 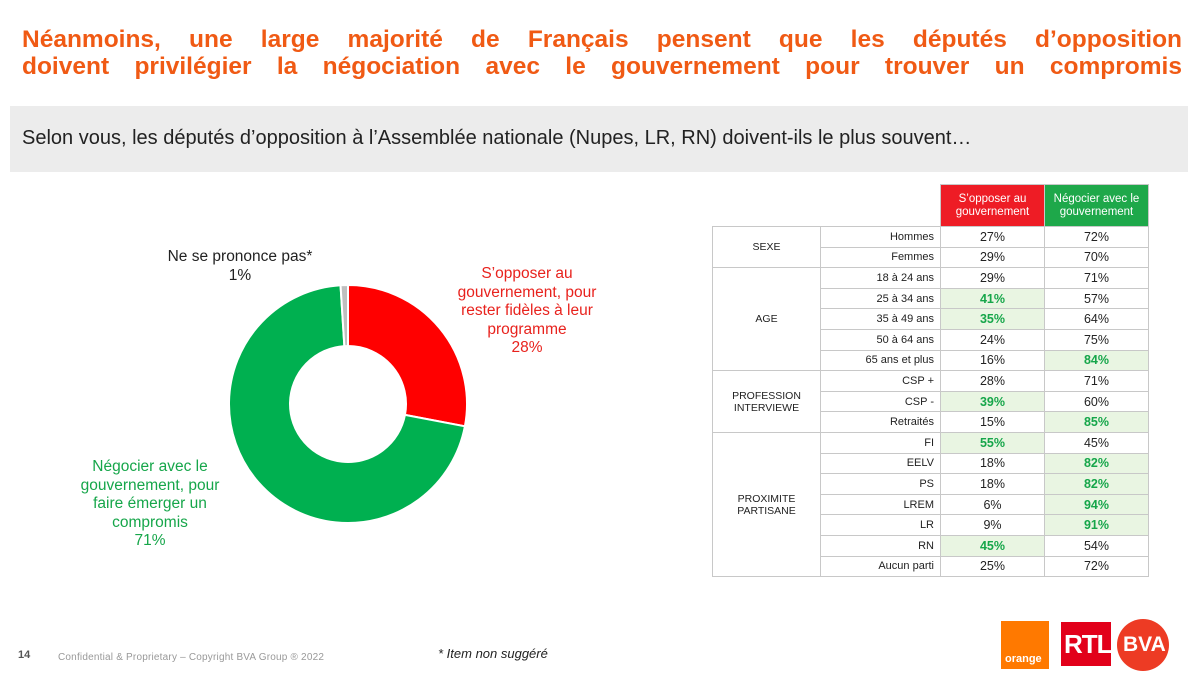 What do you see at coordinates (992, 422) in the screenshot?
I see `cell-oppose: 15%` at bounding box center [992, 422].